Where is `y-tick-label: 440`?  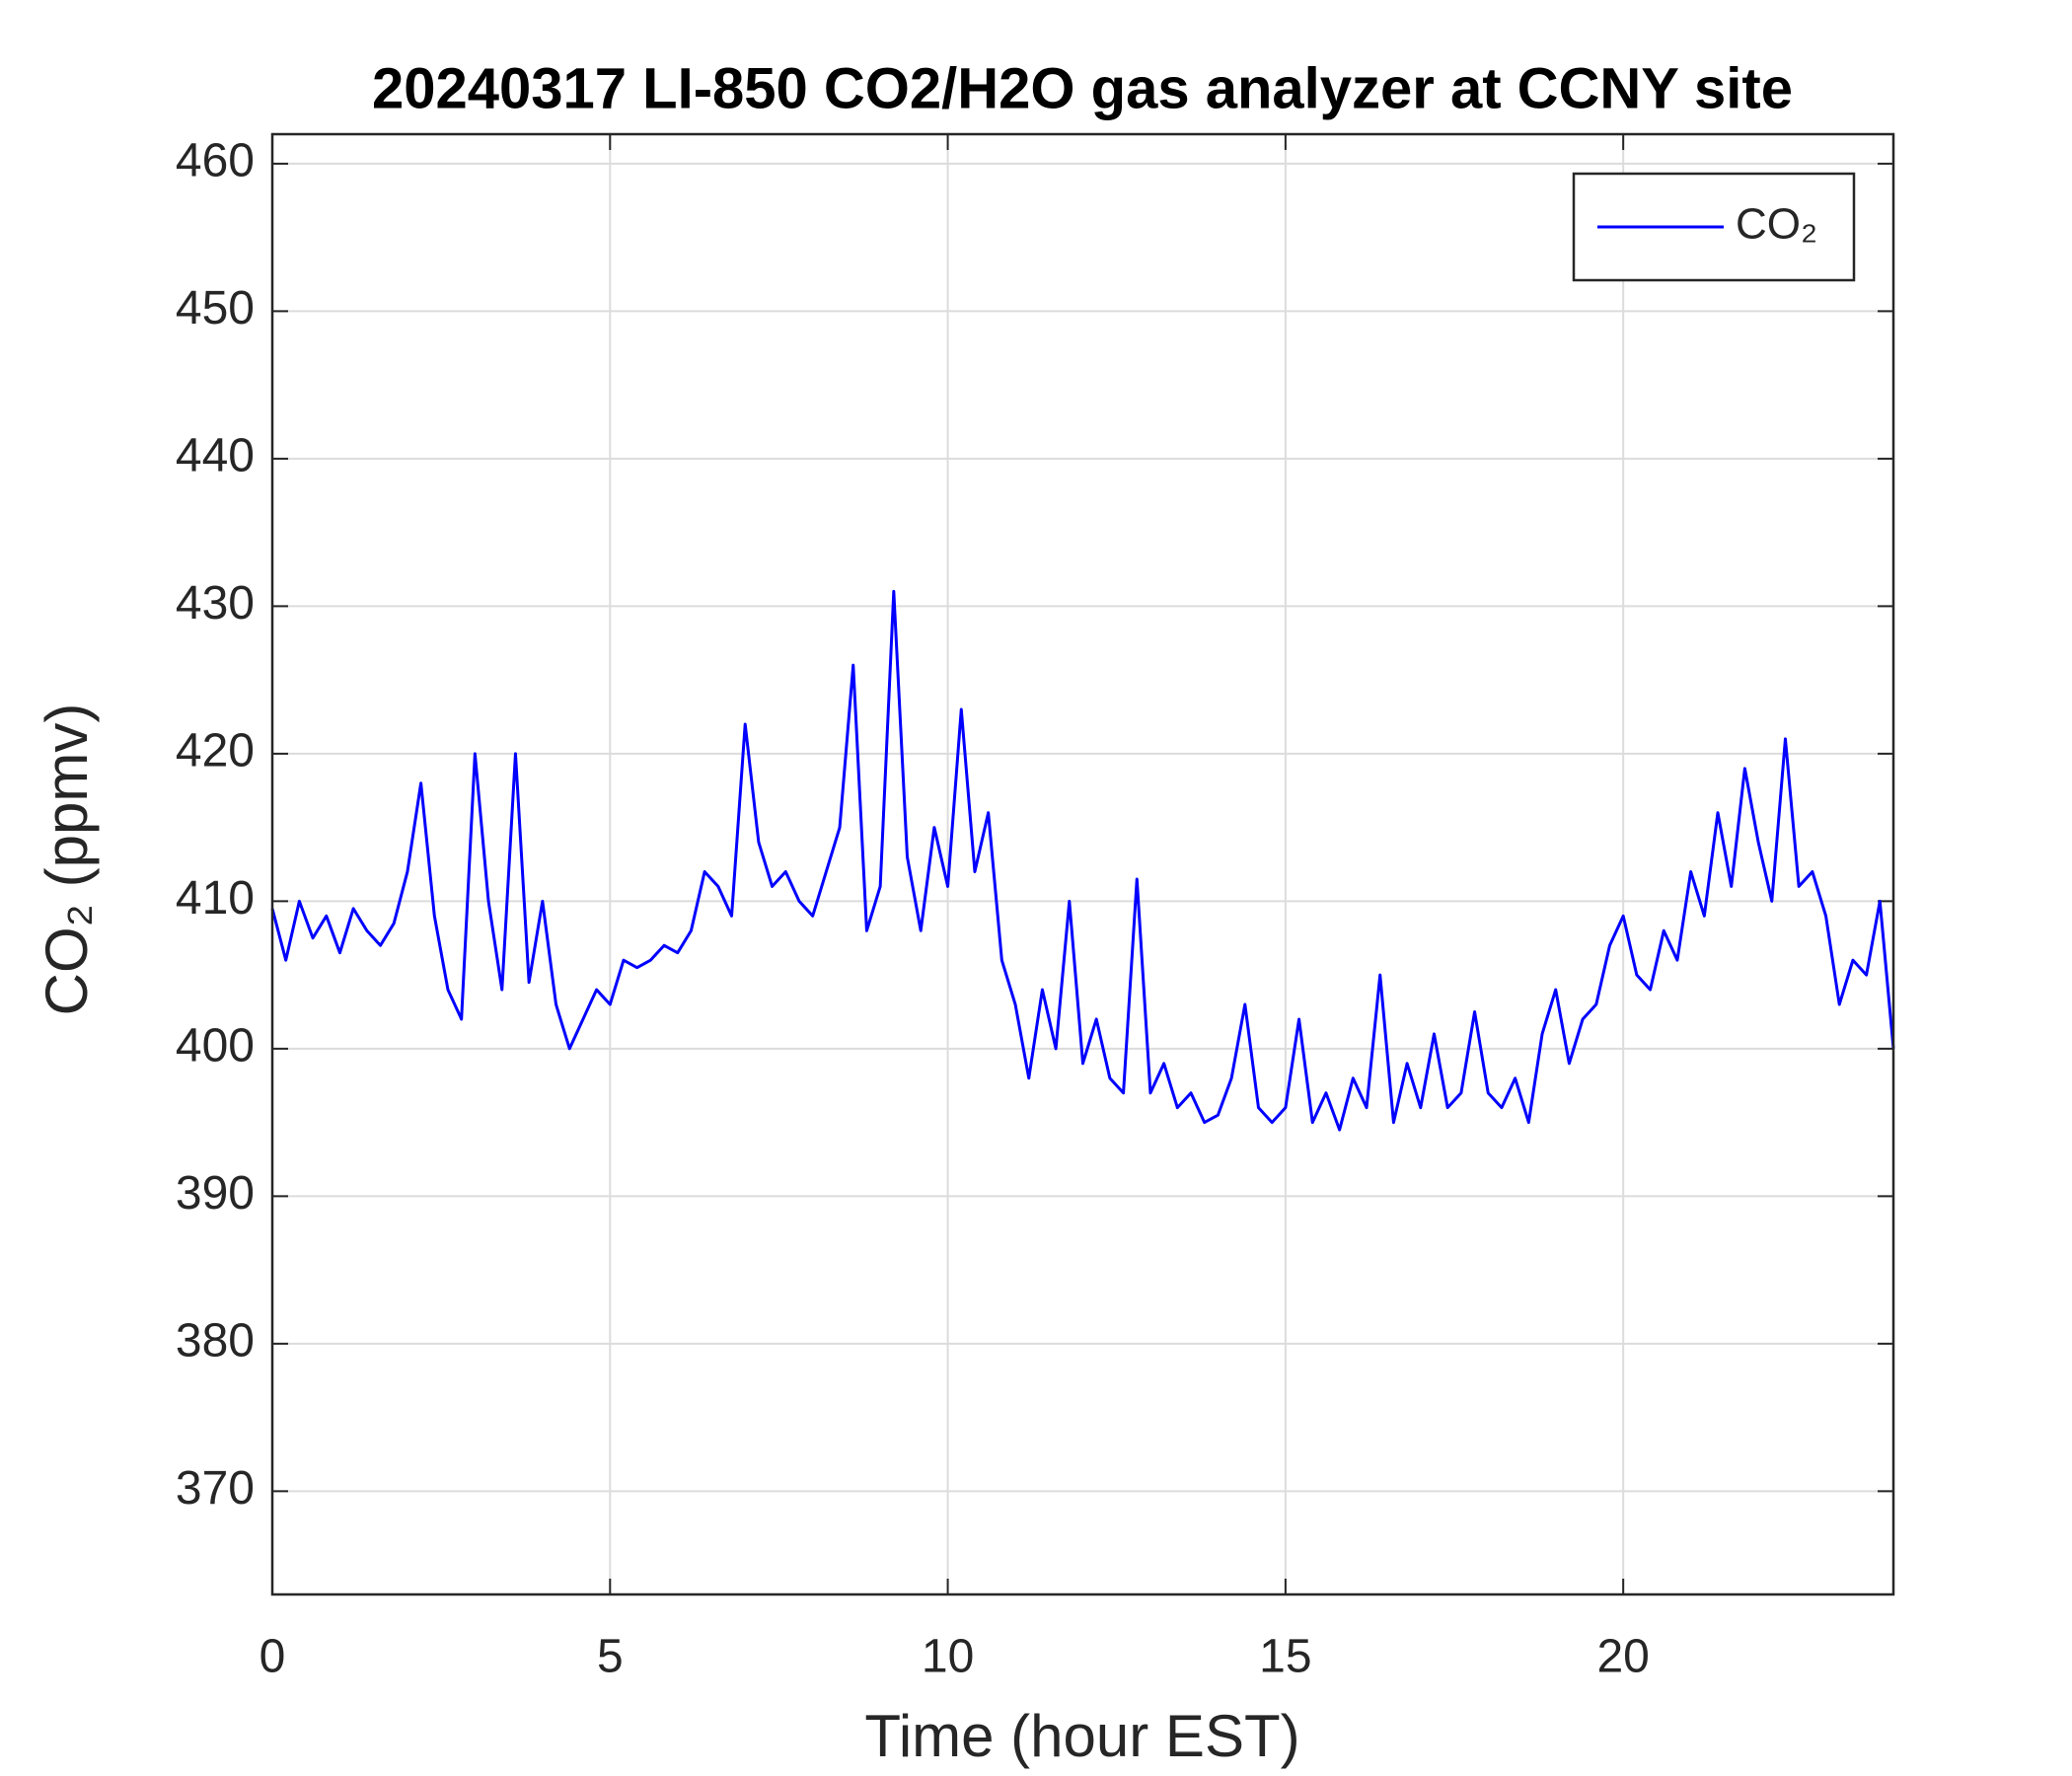 y-tick-label: 440 is located at coordinates (216, 456).